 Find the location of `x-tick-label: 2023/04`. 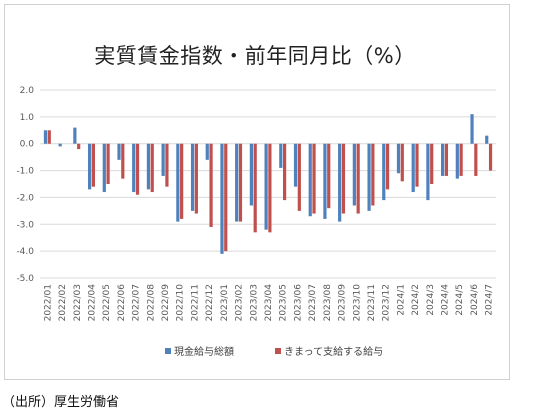

x-tick-label: 2023/04 is located at coordinates (269, 303).